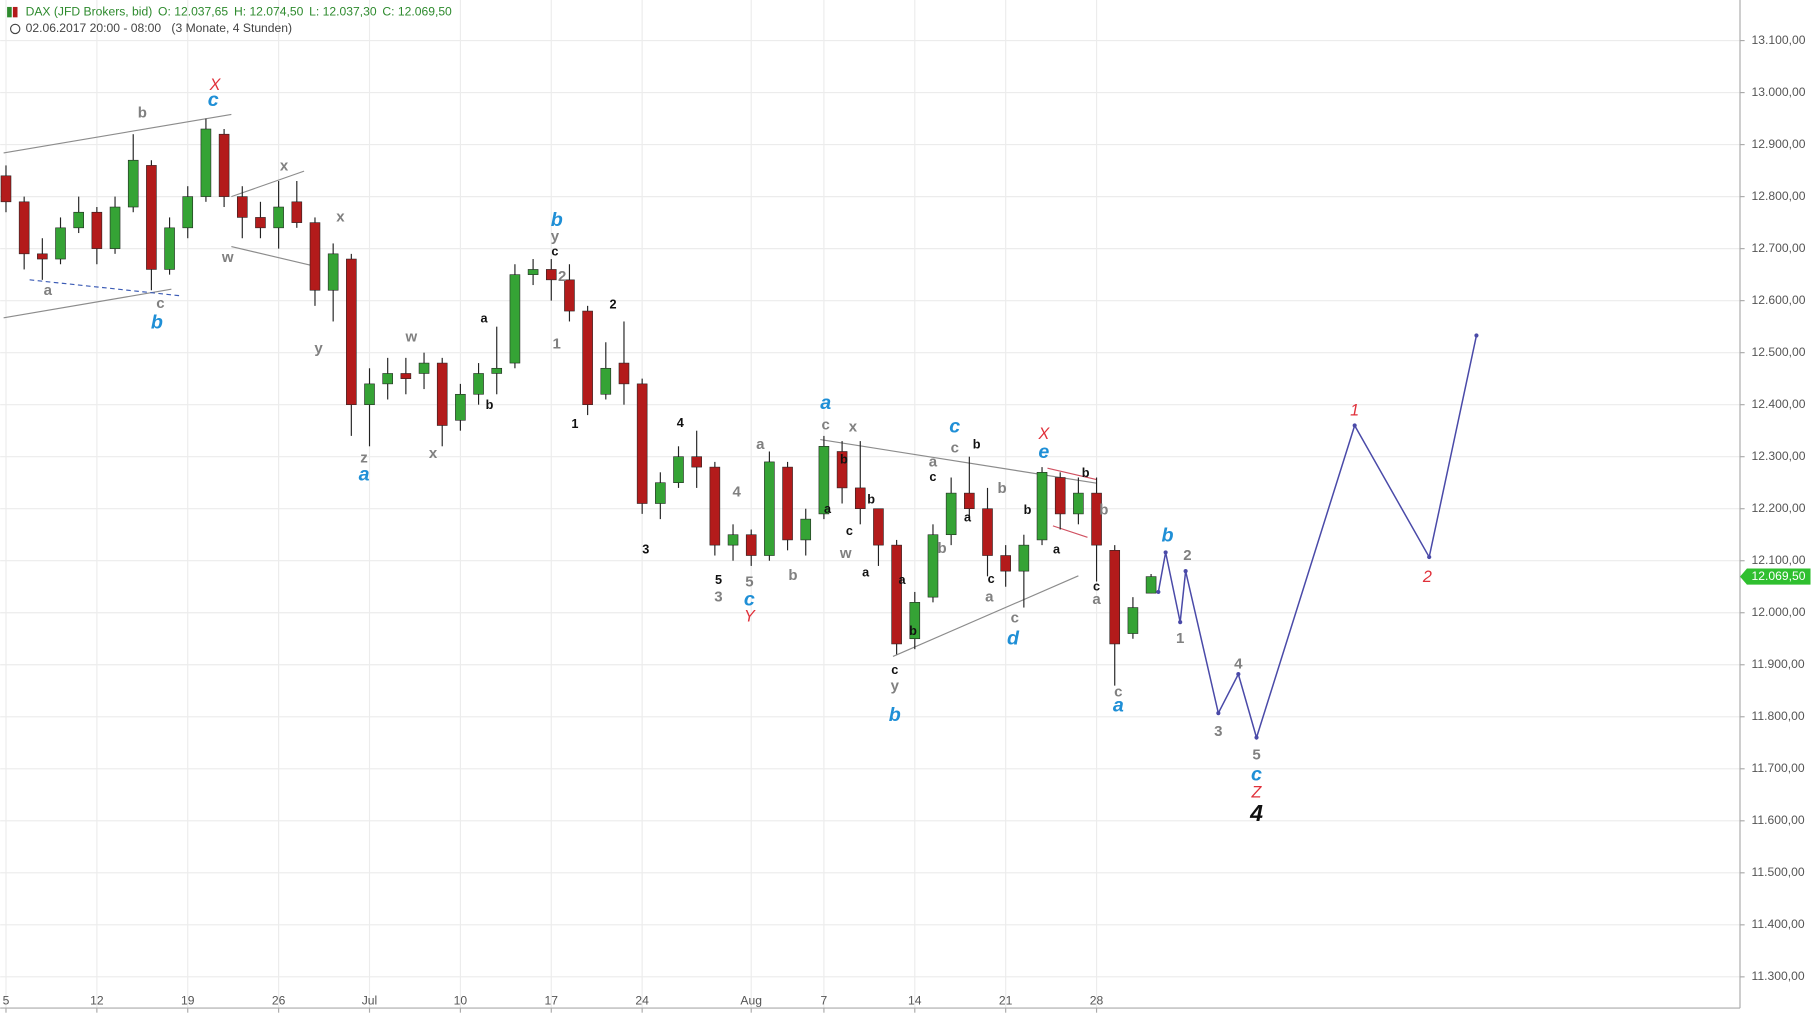  What do you see at coordinates (1779, 576) in the screenshot?
I see `price-tag-label: 12.069,50` at bounding box center [1779, 576].